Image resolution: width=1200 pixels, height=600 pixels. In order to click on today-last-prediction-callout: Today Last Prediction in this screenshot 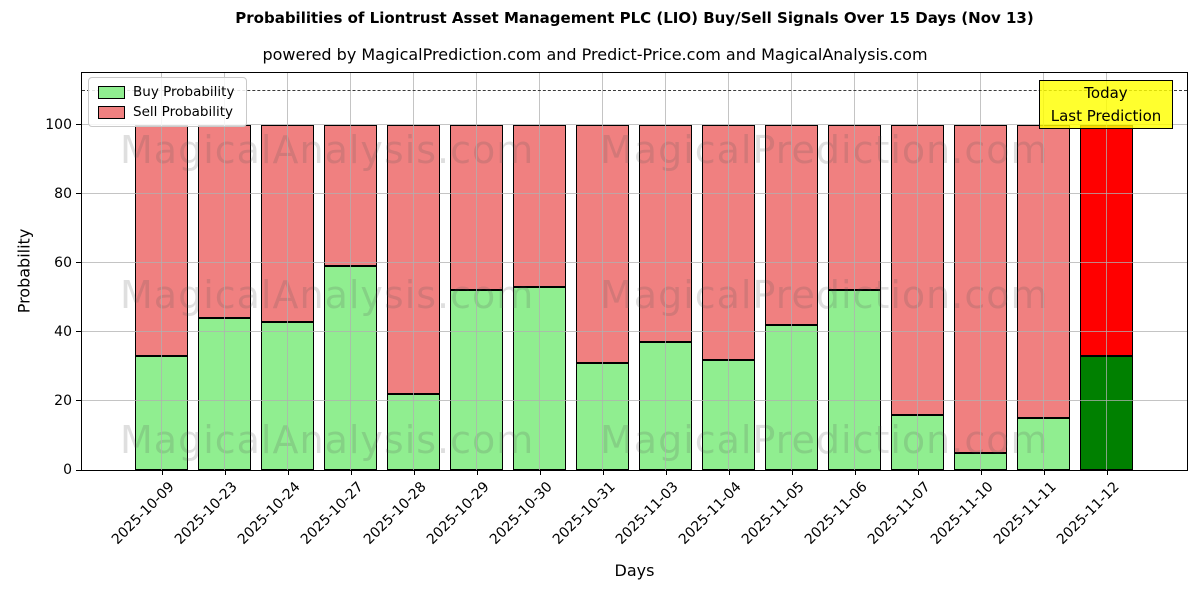, I will do `click(1106, 104)`.